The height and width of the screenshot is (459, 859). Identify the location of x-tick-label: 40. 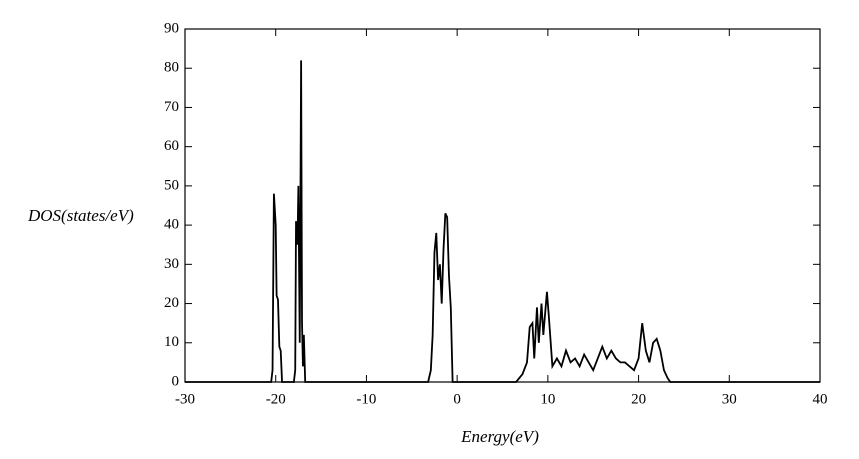
(820, 399).